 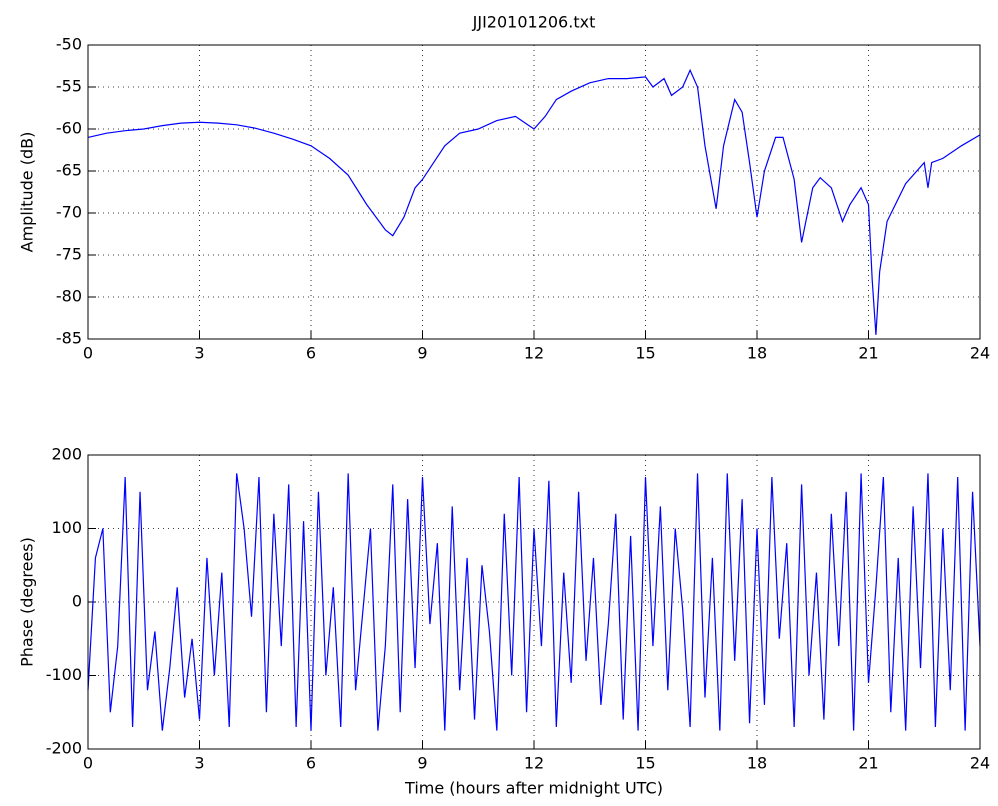 What do you see at coordinates (69, 170) in the screenshot?
I see `y-tick-label: -65` at bounding box center [69, 170].